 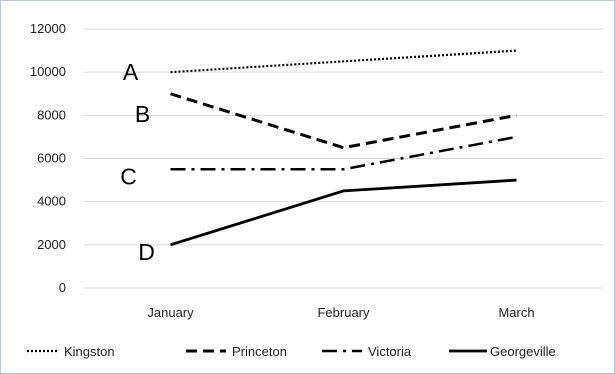 I want to click on y-tick-label: 2000, so click(x=51, y=244).